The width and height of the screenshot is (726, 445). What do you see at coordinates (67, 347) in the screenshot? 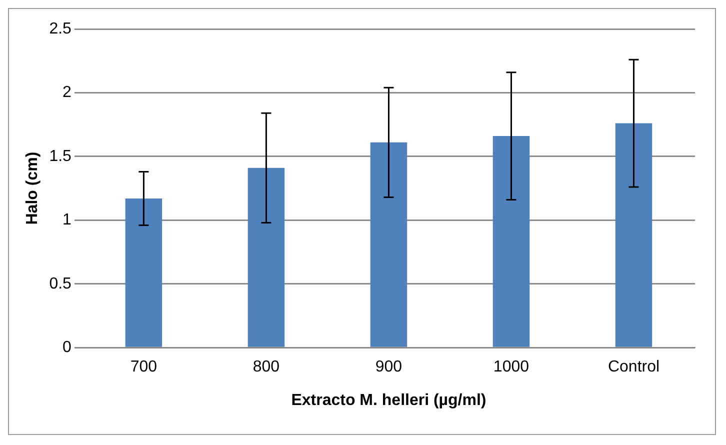
I see `y-tick-label: 0` at bounding box center [67, 347].